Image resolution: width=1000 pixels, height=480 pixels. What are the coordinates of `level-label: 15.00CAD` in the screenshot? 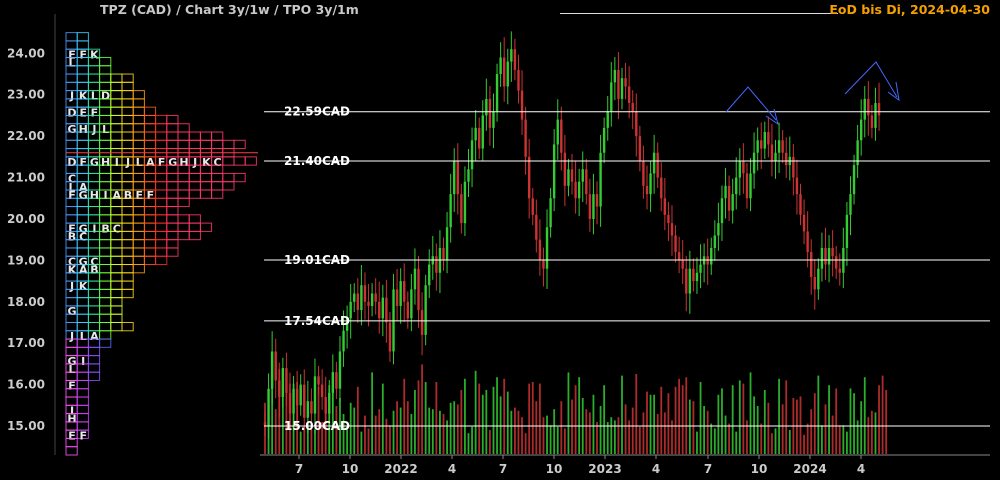 It's located at (317, 426).